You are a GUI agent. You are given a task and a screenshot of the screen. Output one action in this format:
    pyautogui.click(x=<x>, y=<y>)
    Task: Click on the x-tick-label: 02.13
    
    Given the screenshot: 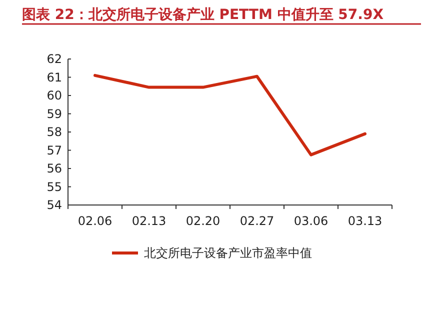 What is the action you would take?
    pyautogui.click(x=149, y=221)
    